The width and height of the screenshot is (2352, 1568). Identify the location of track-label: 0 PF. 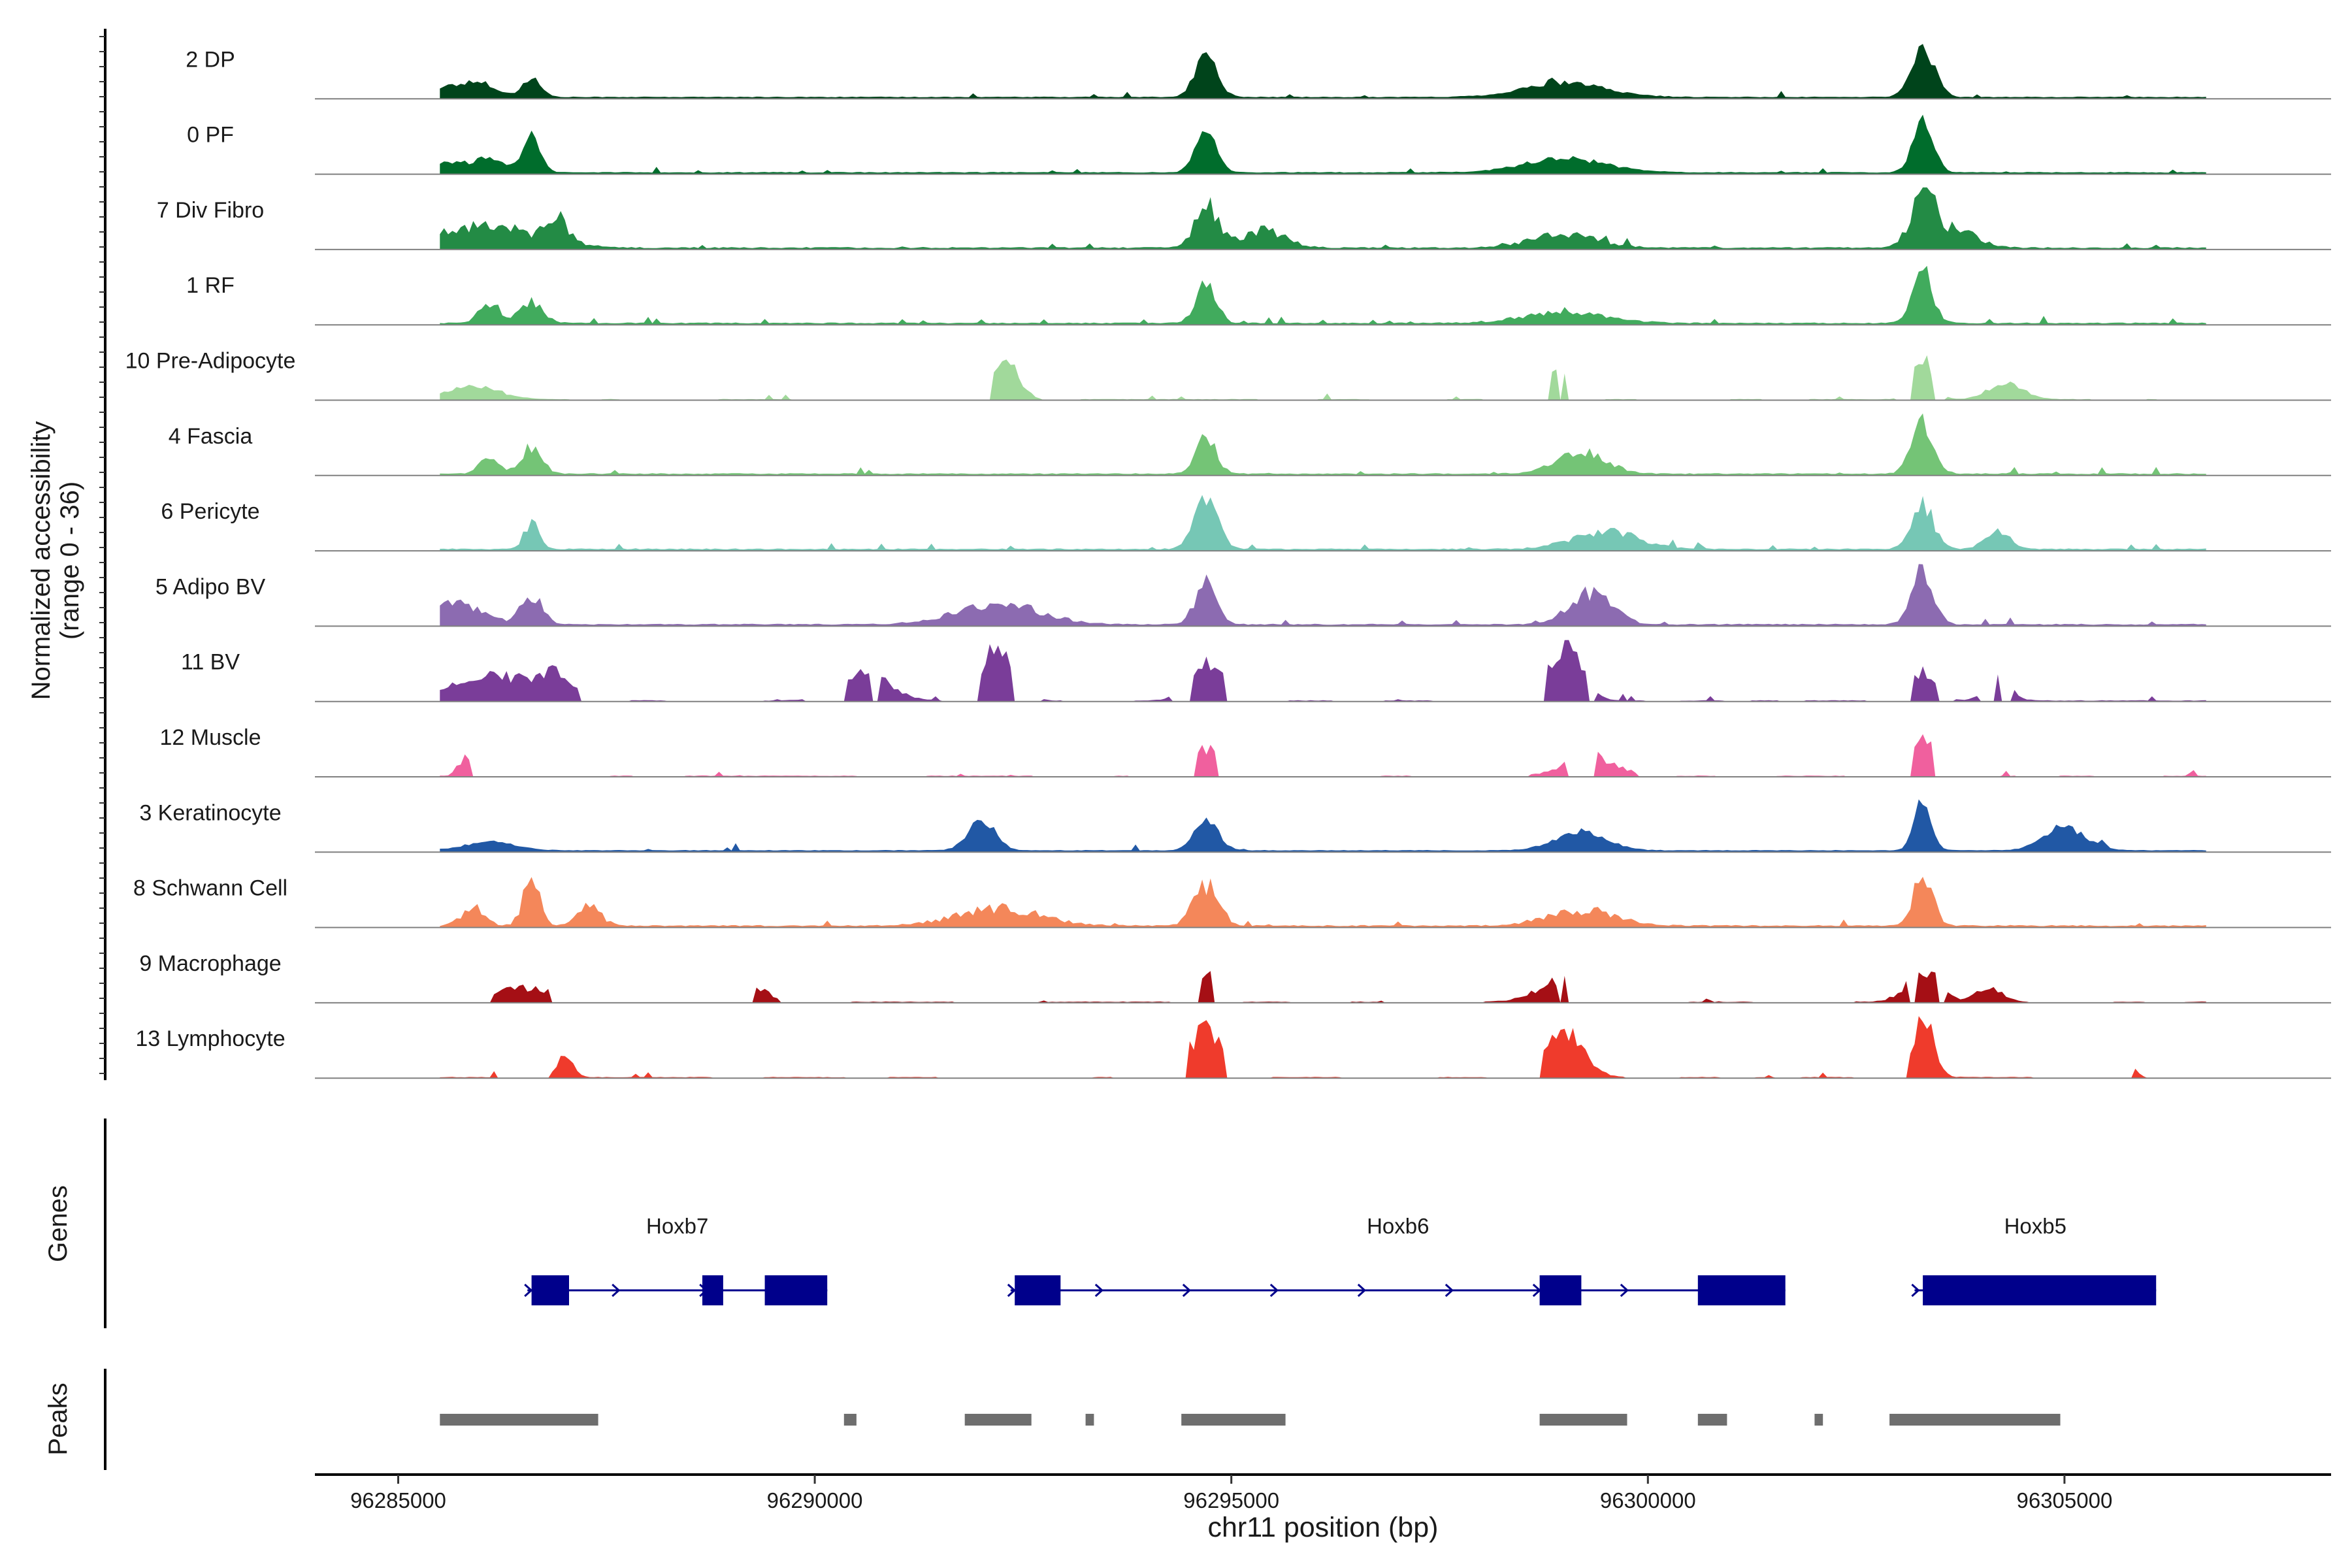
(210, 135).